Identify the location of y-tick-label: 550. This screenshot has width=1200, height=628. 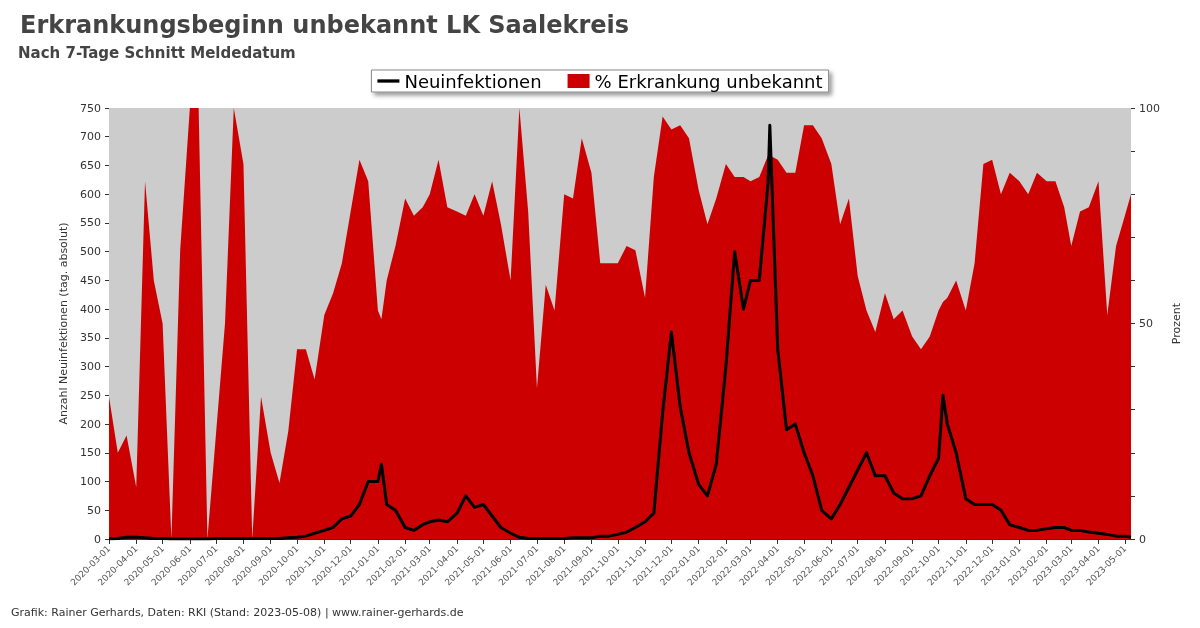
(90, 223).